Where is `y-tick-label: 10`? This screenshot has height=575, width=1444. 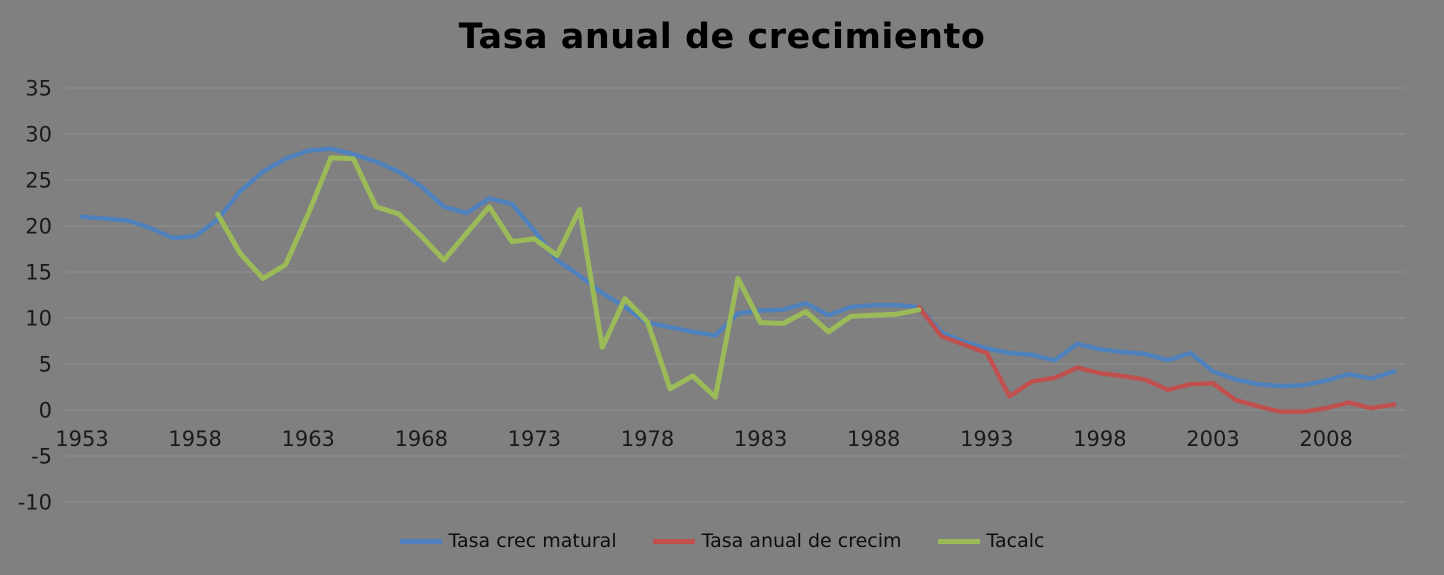 y-tick-label: 10 is located at coordinates (38, 319).